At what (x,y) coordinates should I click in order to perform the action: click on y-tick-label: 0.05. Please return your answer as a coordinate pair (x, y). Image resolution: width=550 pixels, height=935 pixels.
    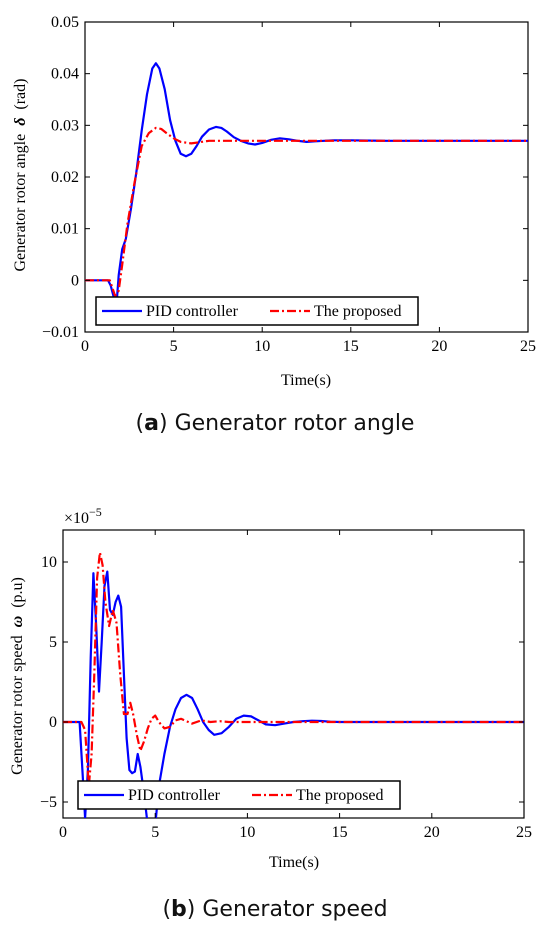
    Looking at the image, I should click on (65, 22).